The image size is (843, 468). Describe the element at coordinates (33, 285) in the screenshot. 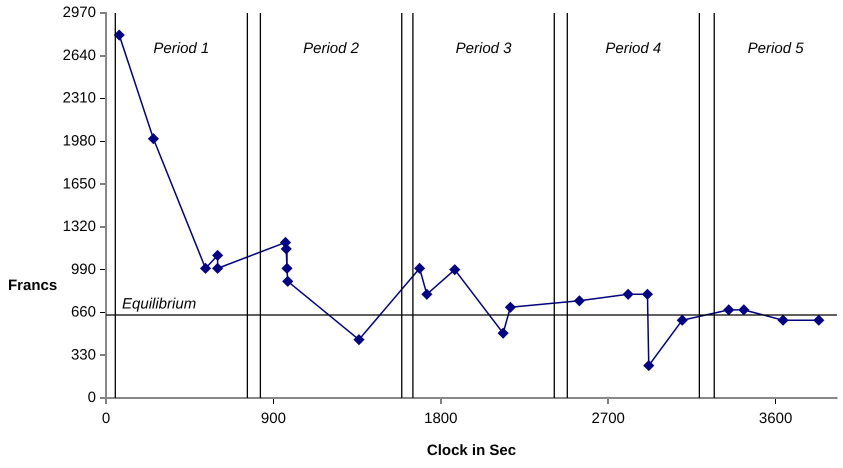

I see `y-axis-title: Francs` at that location.